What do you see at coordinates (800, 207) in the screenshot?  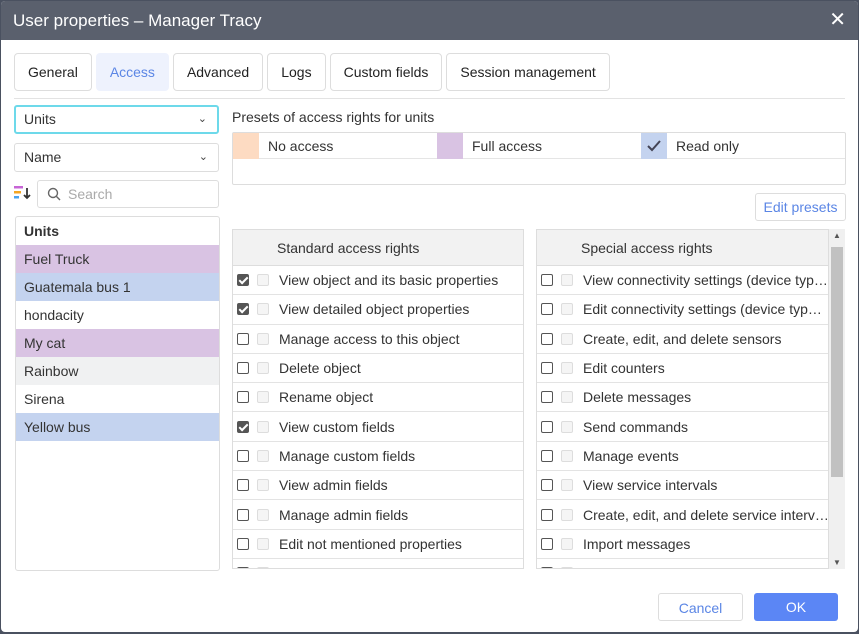 I see `edit-presets-button: Edit presets` at bounding box center [800, 207].